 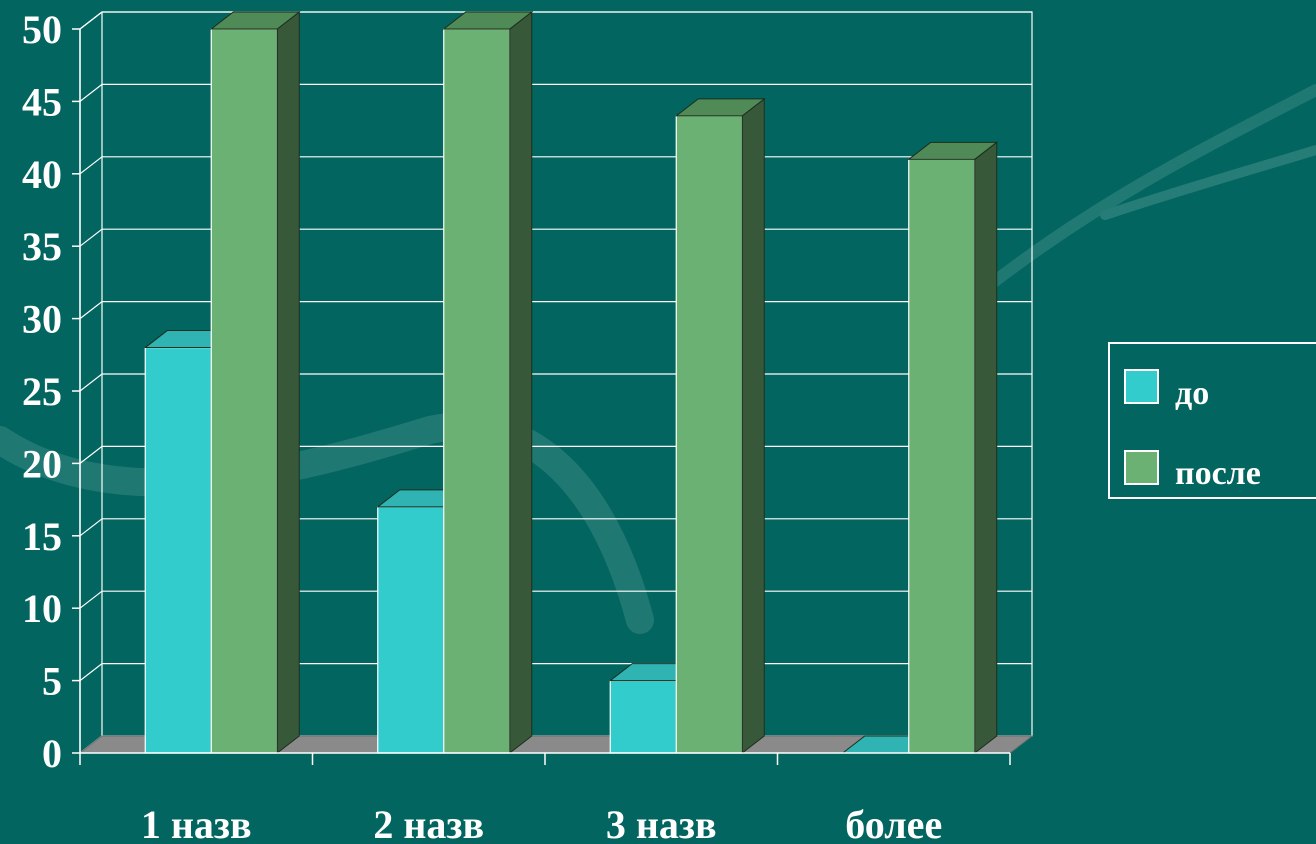 I want to click on legend-label-posle: после, so click(x=1218, y=473).